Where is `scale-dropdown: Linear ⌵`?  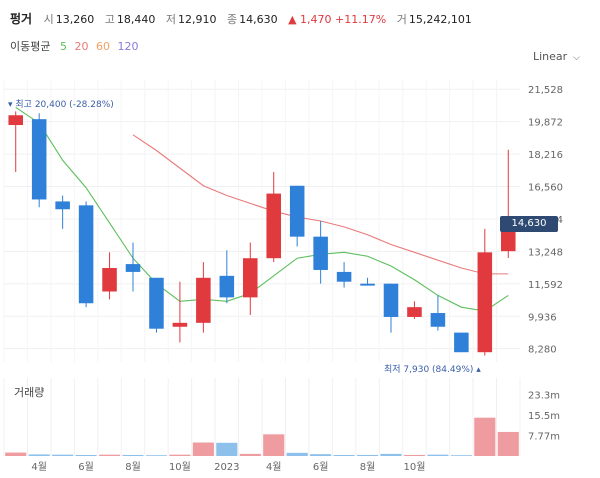
scale-dropdown: Linear ⌵ is located at coordinates (556, 56).